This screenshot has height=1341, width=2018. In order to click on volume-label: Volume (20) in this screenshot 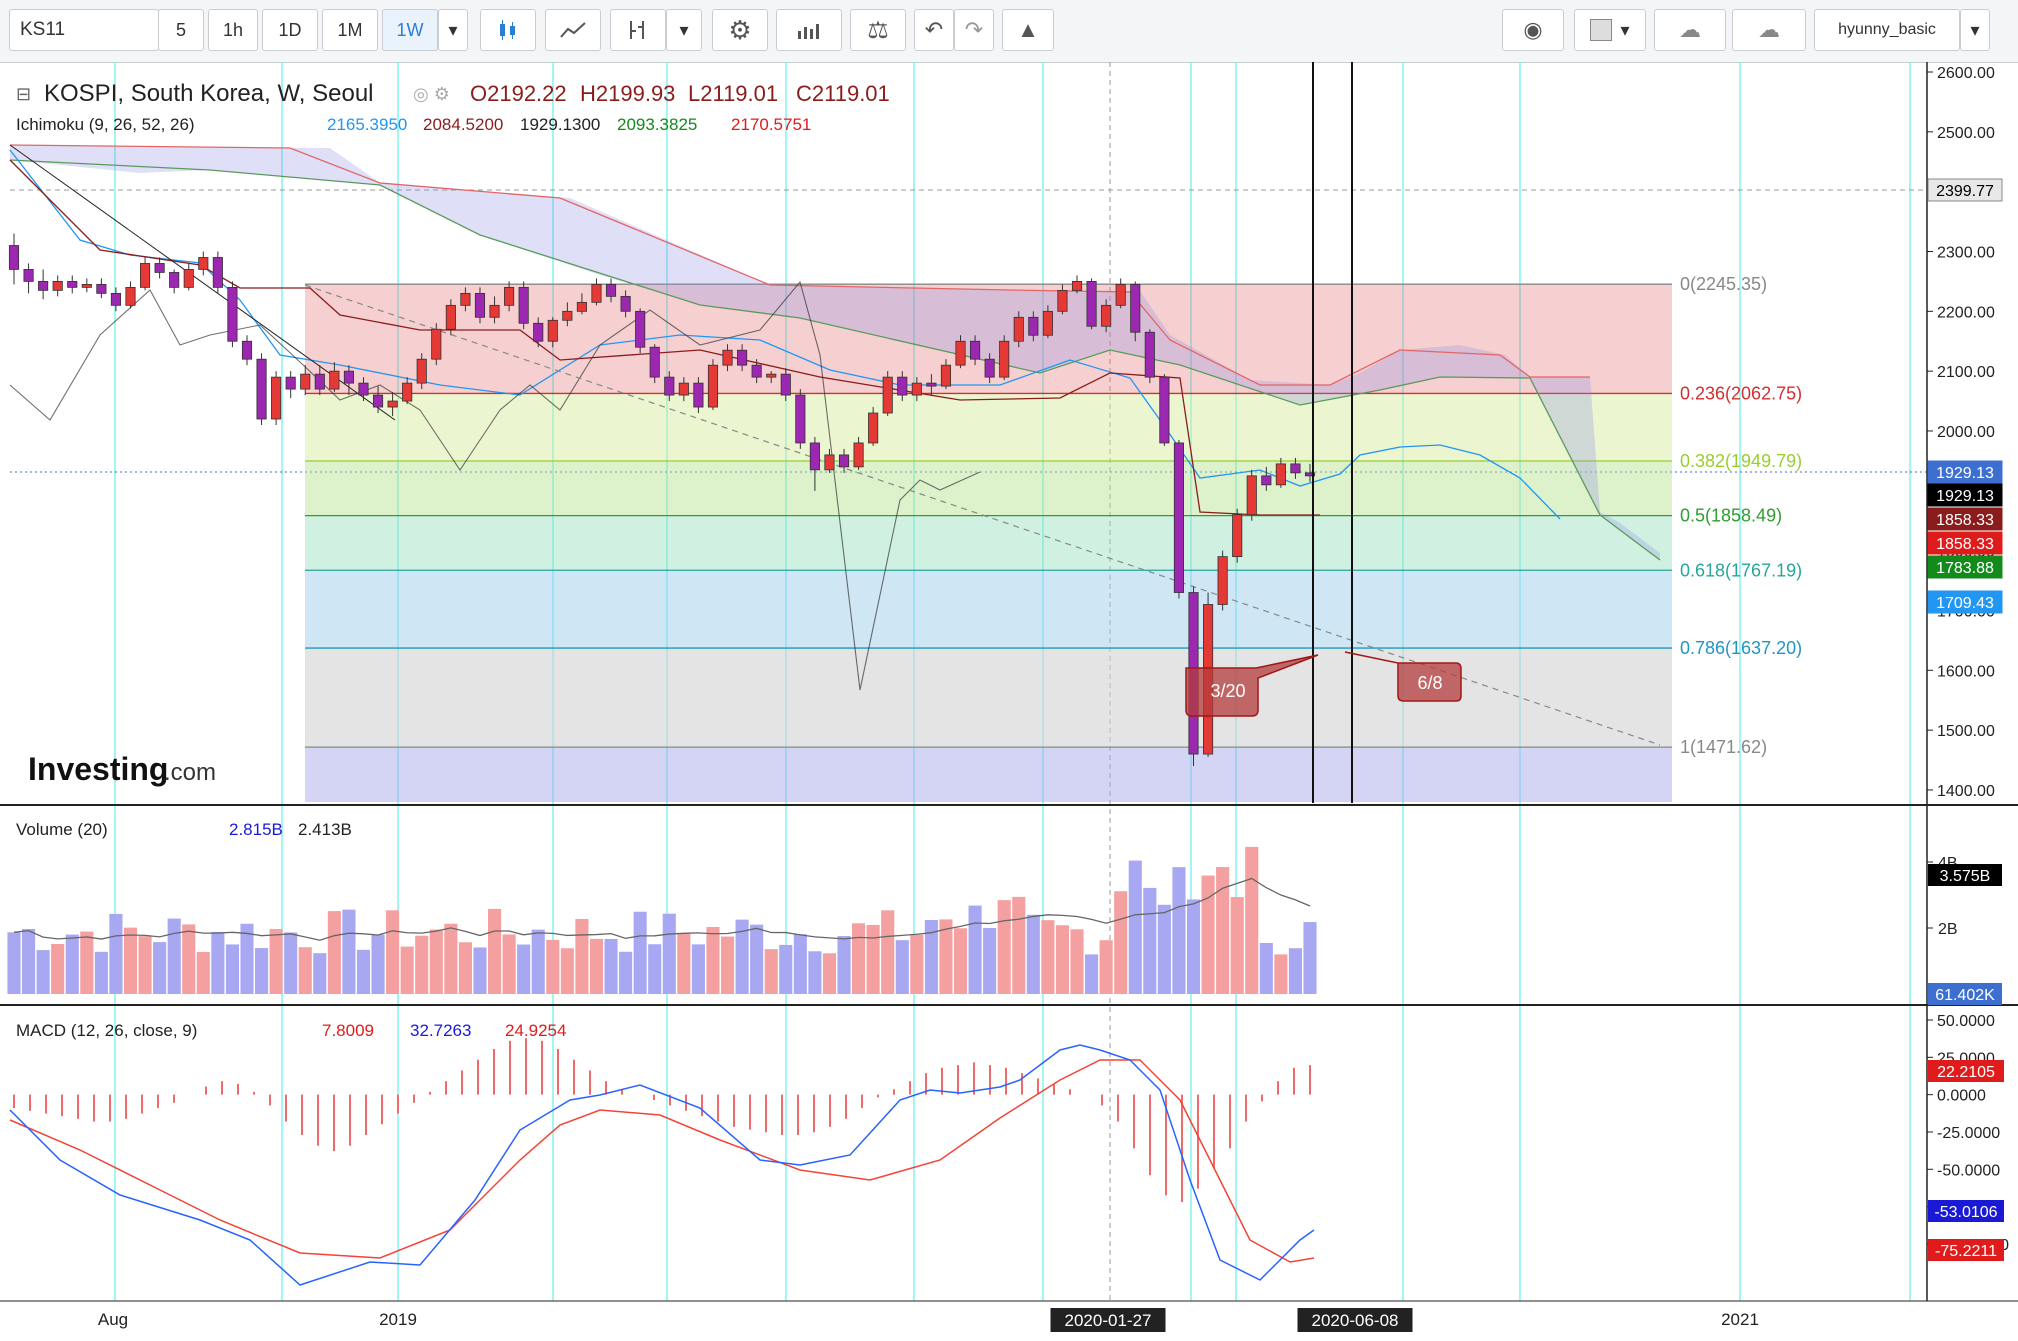, I will do `click(62, 829)`.